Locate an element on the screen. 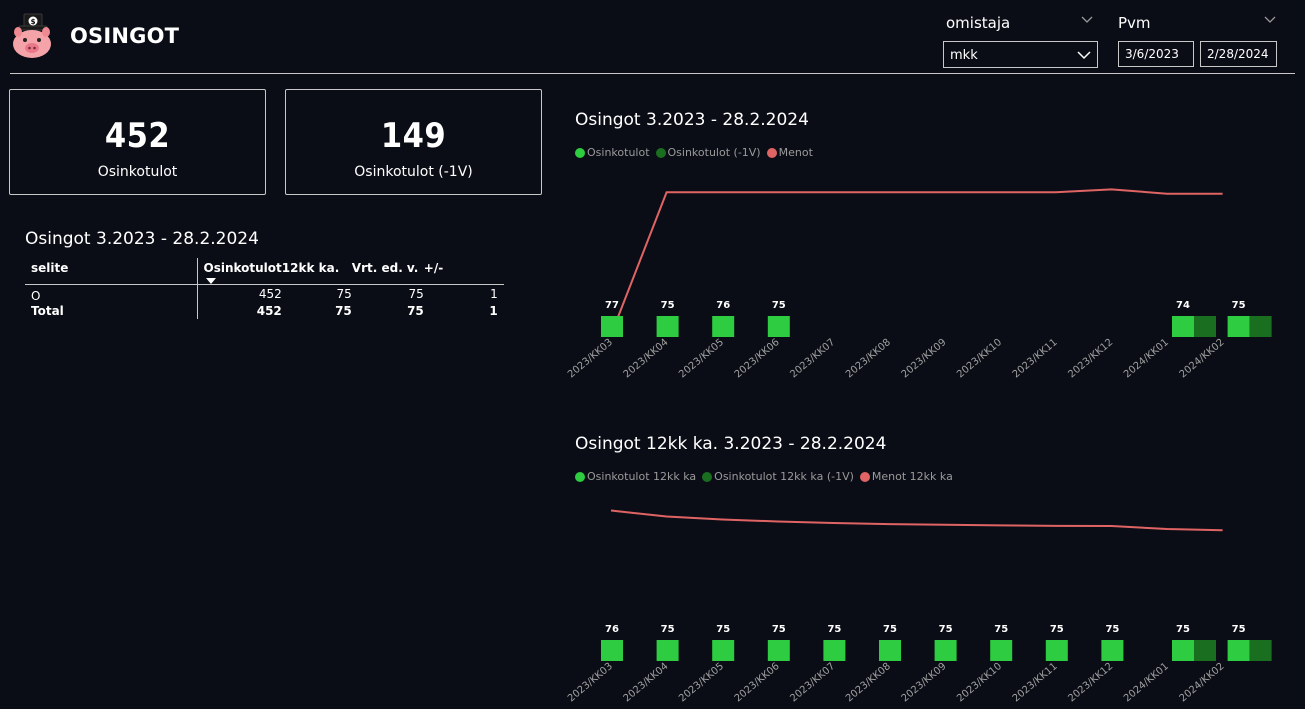  piggy-bank-logo-icon: $ is located at coordinates (32, 35).